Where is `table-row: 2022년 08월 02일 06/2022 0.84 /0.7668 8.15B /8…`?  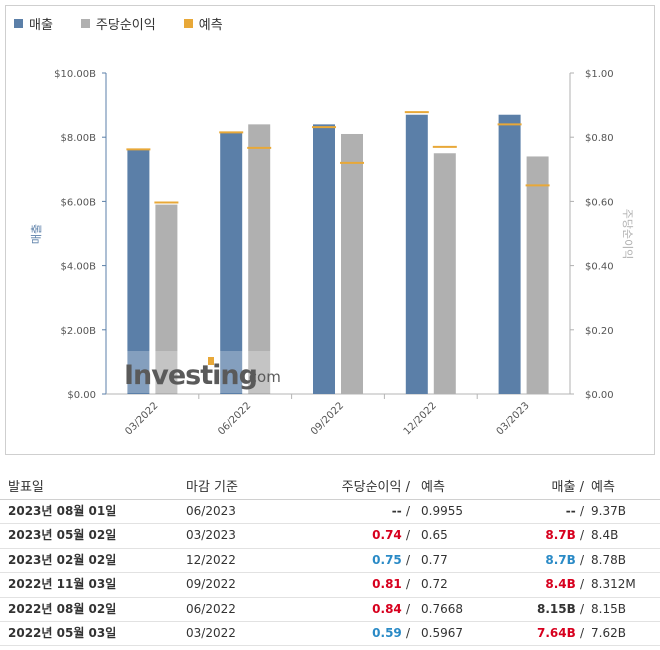 table-row: 2022년 08월 02일 06/2022 0.84 /0.7668 8.15B /8… is located at coordinates (330, 610).